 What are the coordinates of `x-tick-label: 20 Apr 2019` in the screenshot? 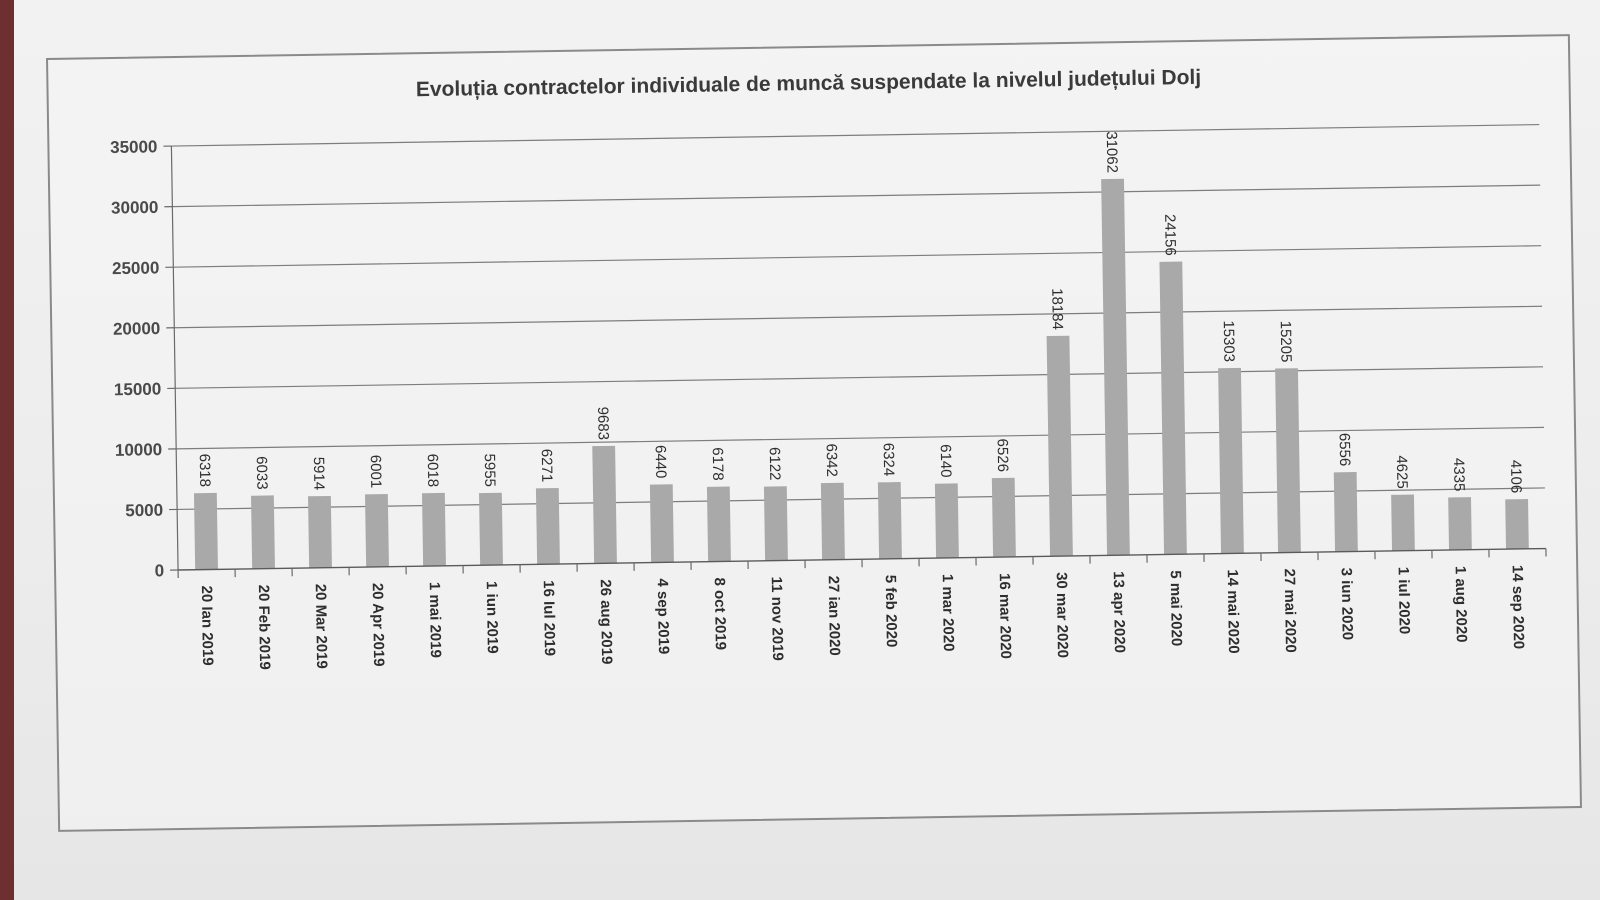 It's located at (378, 625).